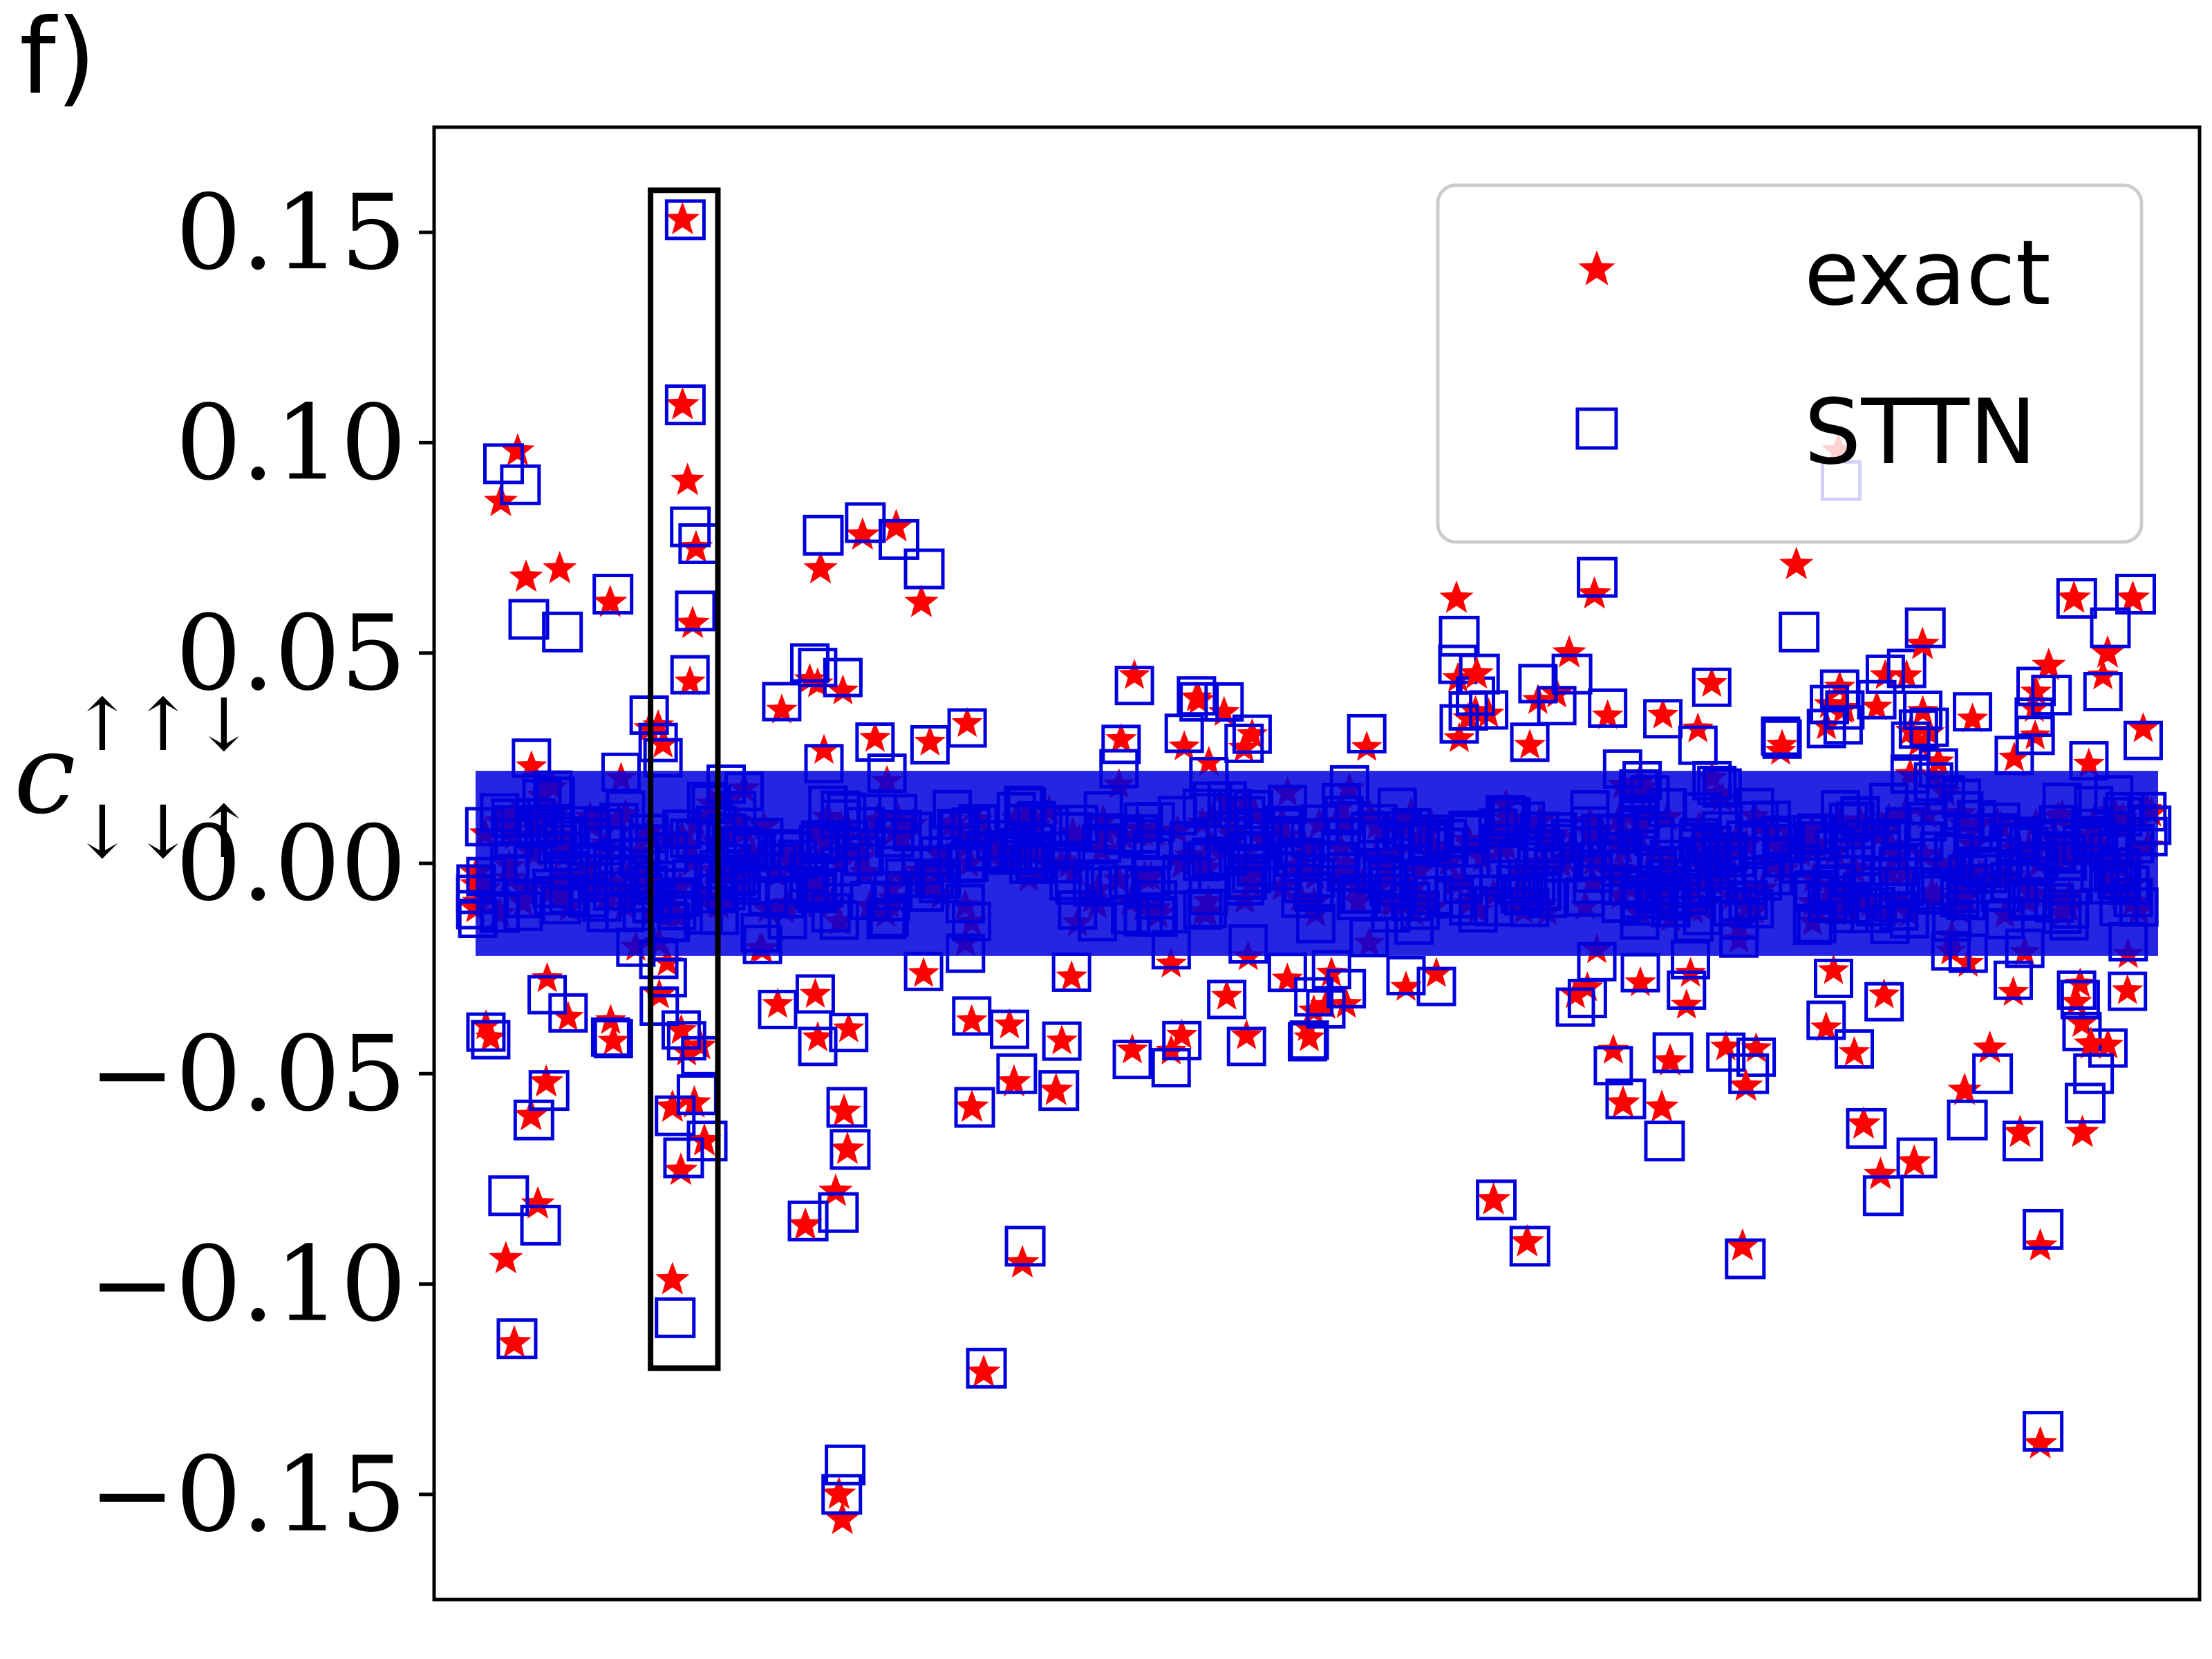 This screenshot has height=1659, width=2212. Describe the element at coordinates (1596, 428) in the screenshot. I see `legend-sttn-marker` at that location.